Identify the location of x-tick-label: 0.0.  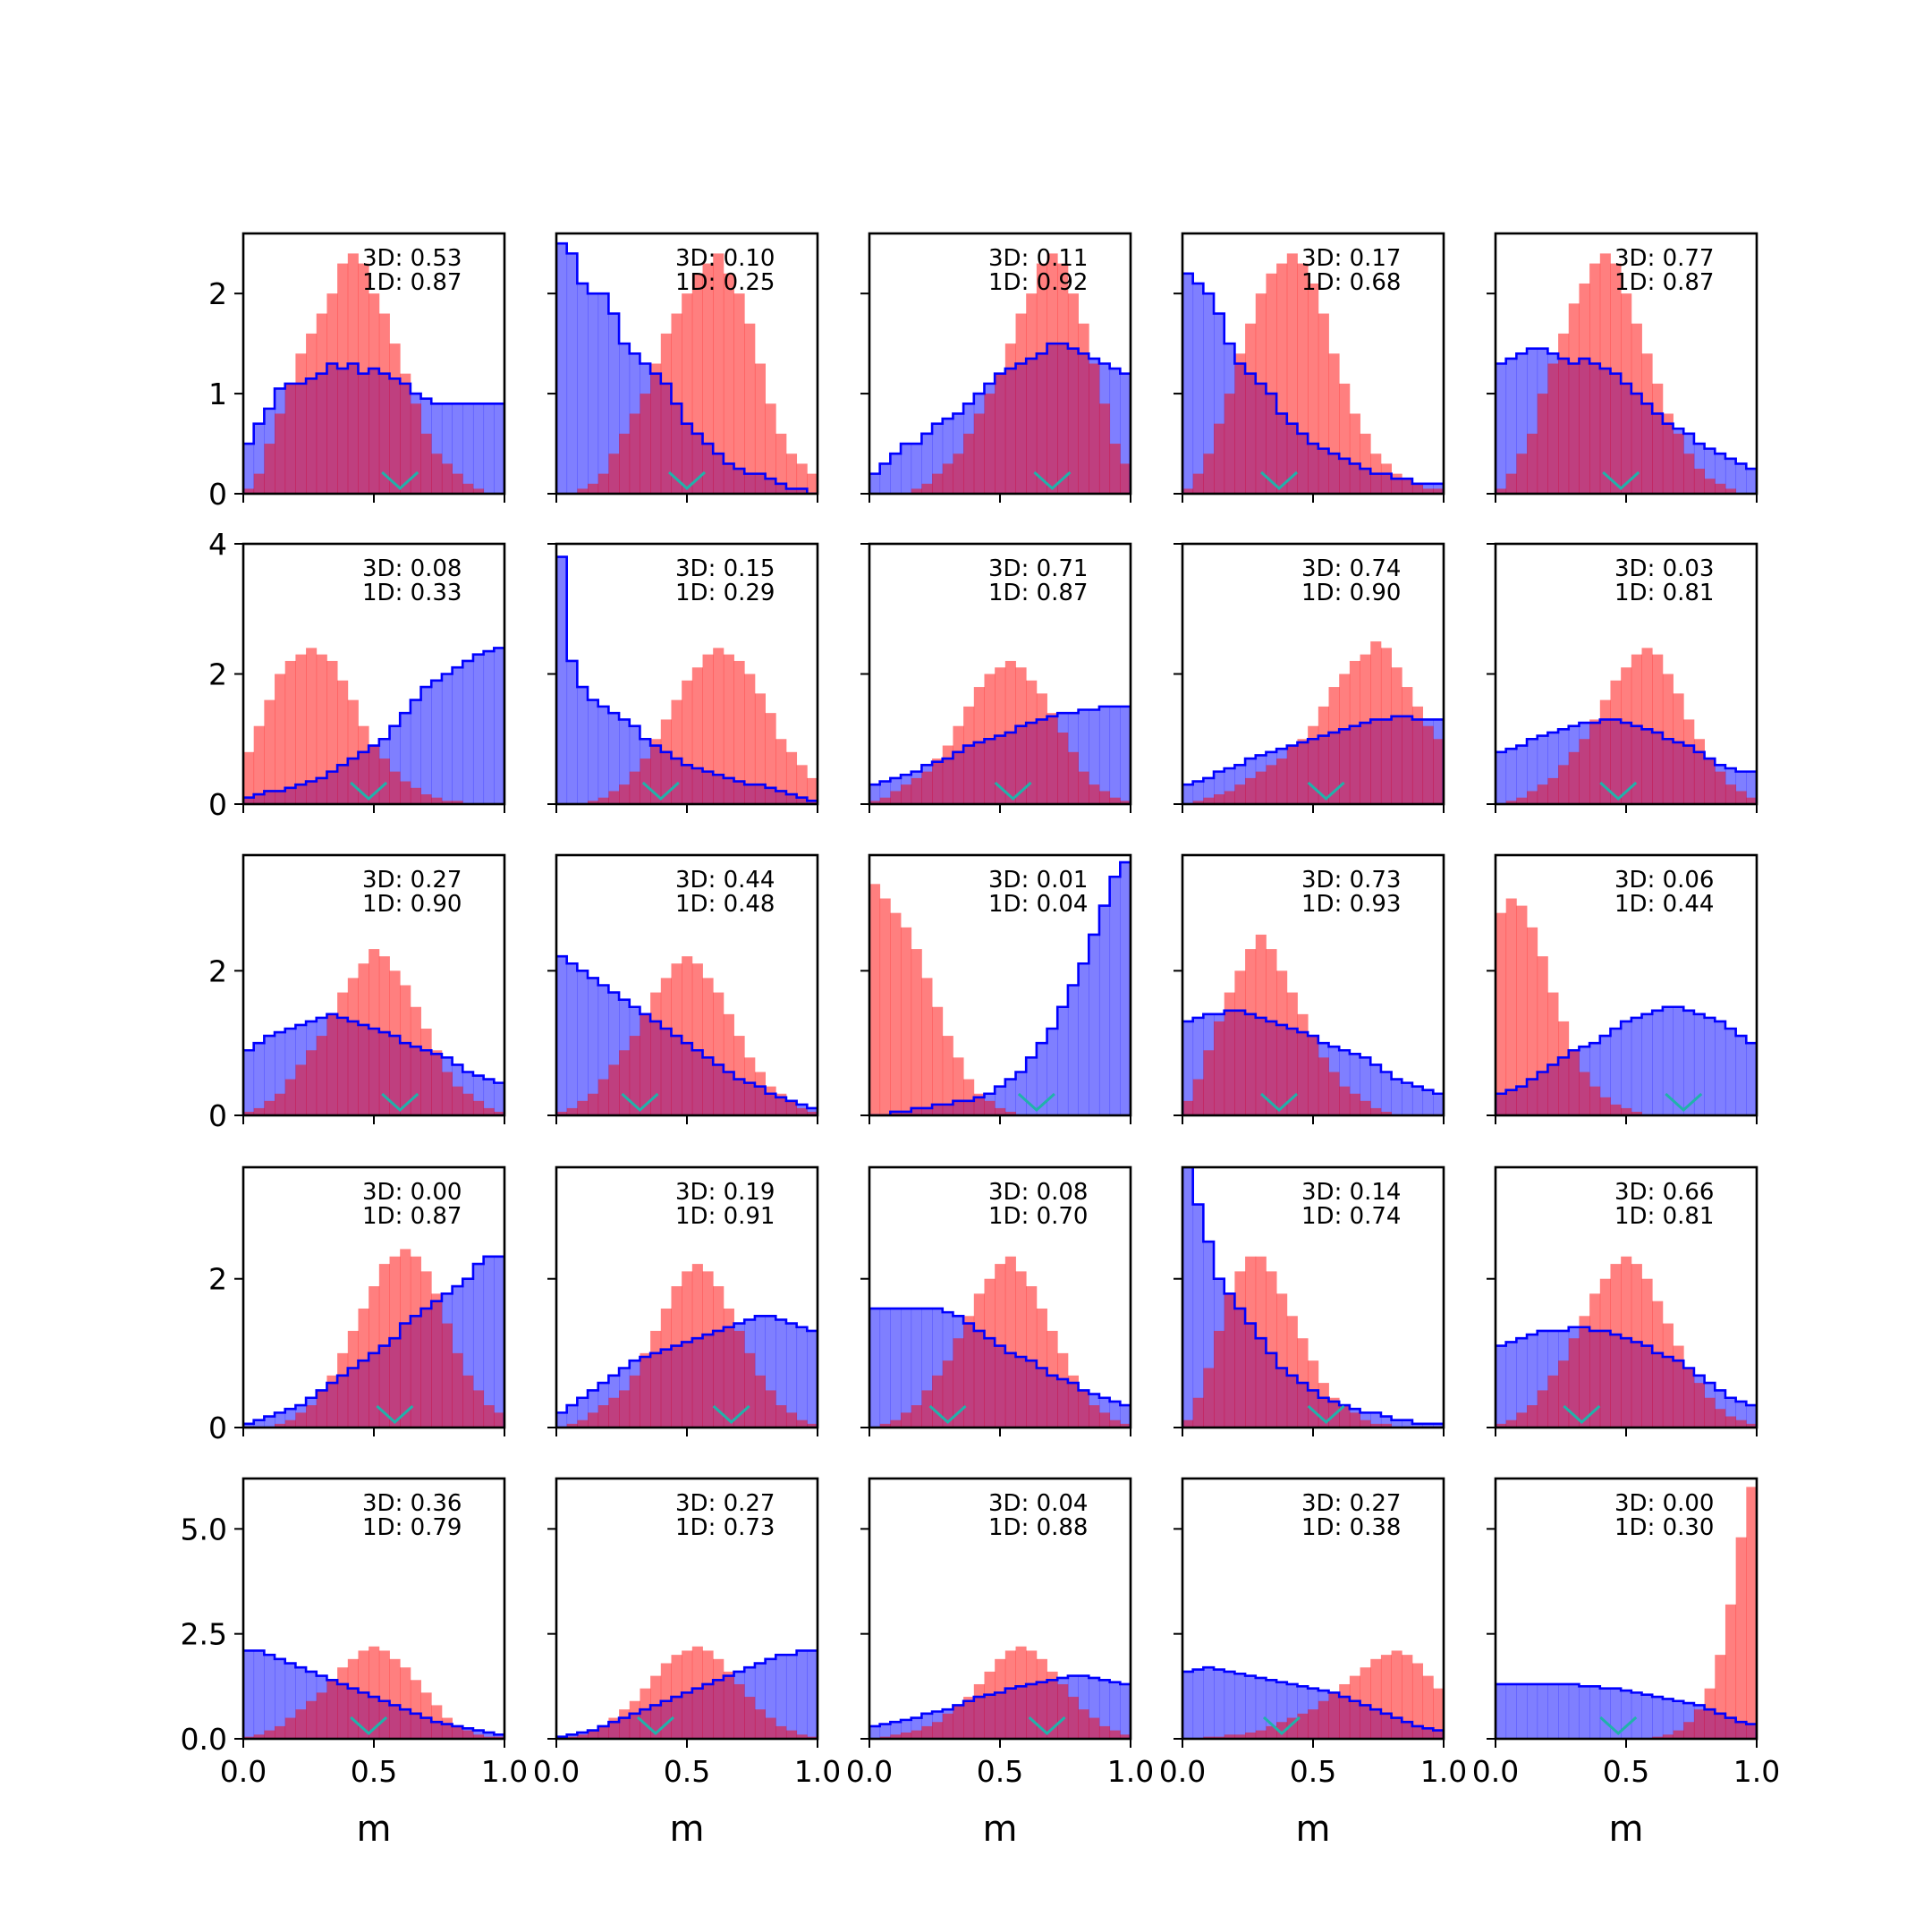
(1495, 1771).